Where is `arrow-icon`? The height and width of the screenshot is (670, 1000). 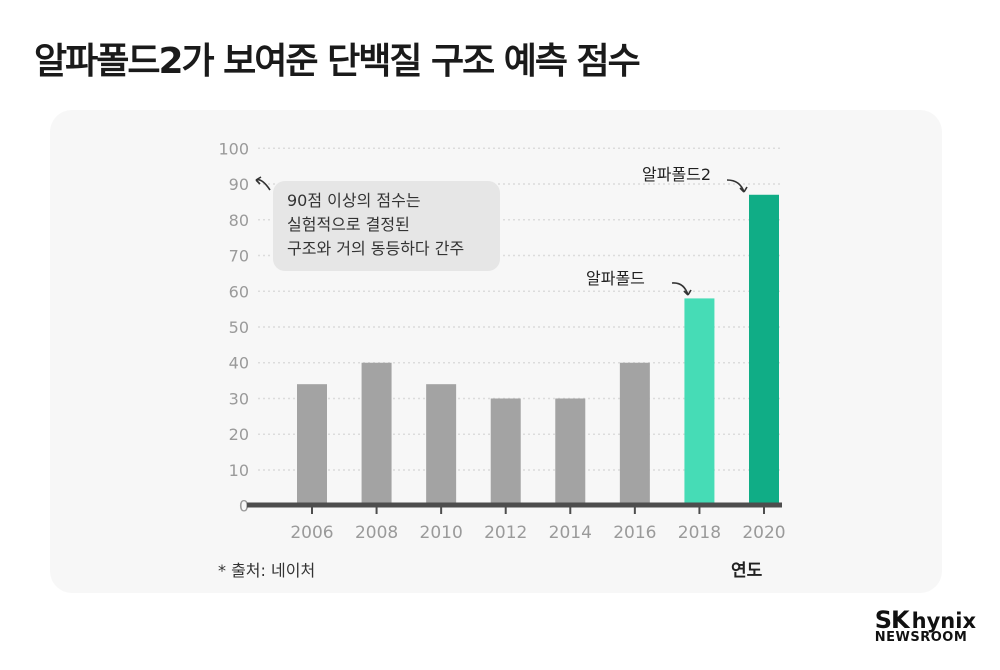 arrow-icon is located at coordinates (680, 289).